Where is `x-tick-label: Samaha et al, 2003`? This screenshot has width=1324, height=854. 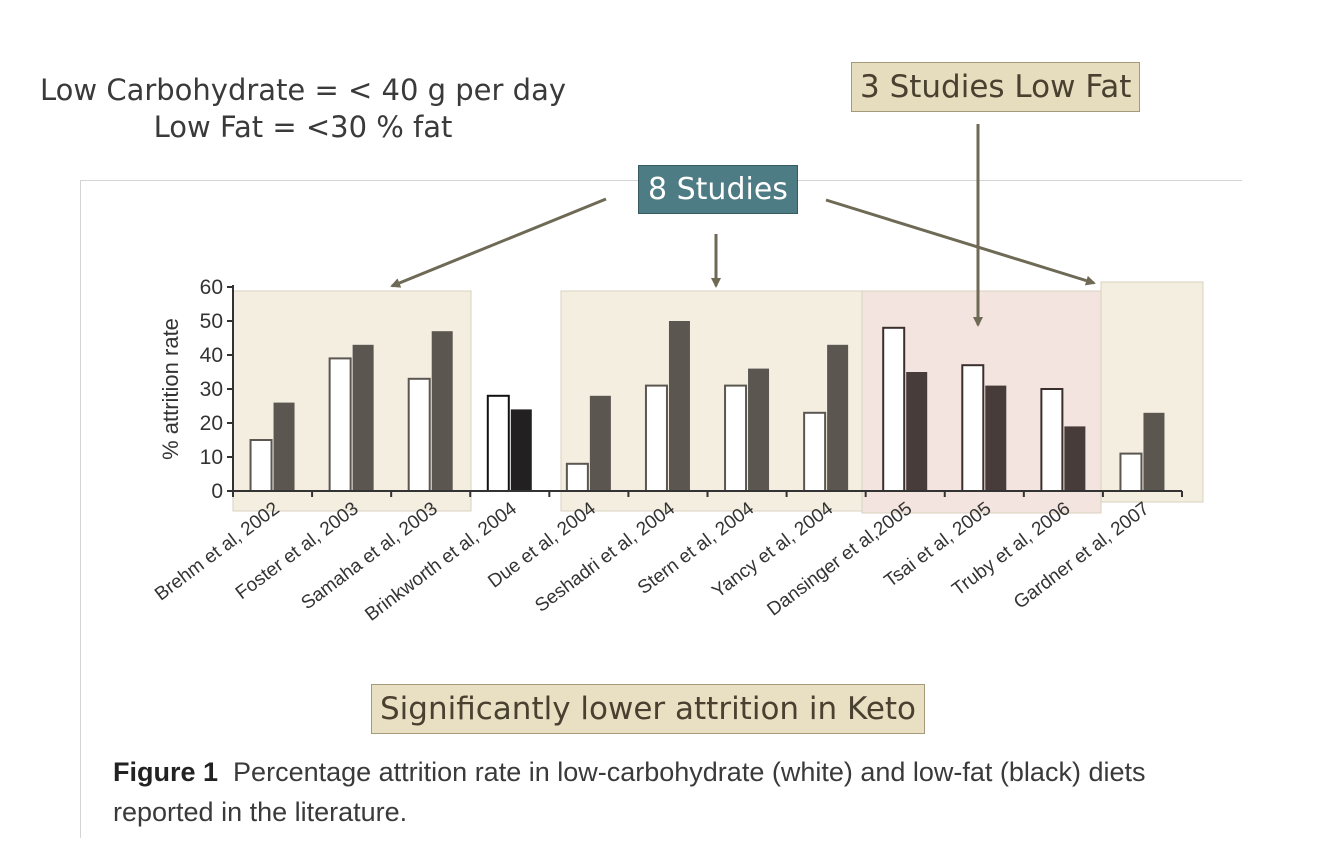 x-tick-label: Samaha et al, 2003 is located at coordinates (369, 556).